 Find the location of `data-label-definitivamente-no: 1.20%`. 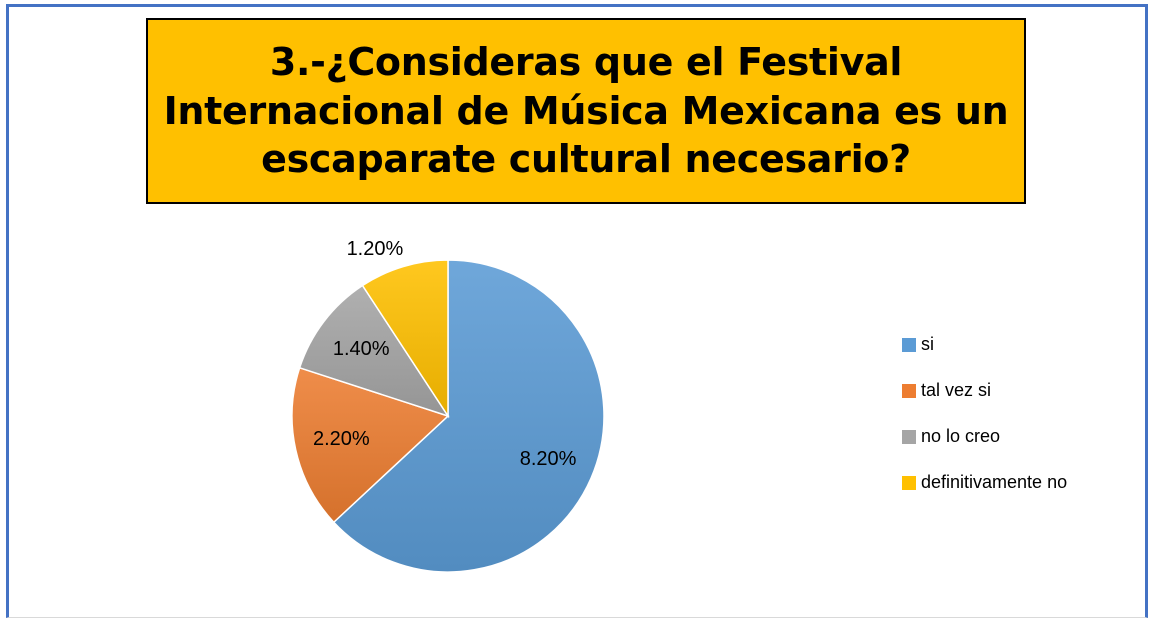

data-label-definitivamente-no: 1.20% is located at coordinates (375, 249).